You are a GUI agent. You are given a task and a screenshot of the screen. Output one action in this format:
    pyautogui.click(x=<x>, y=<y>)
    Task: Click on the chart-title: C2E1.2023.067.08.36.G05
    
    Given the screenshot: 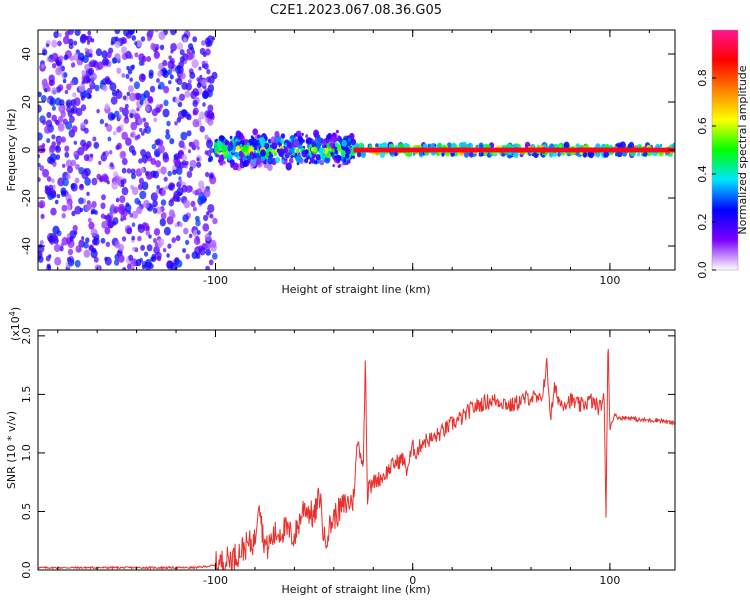 What is the action you would take?
    pyautogui.click(x=356, y=10)
    